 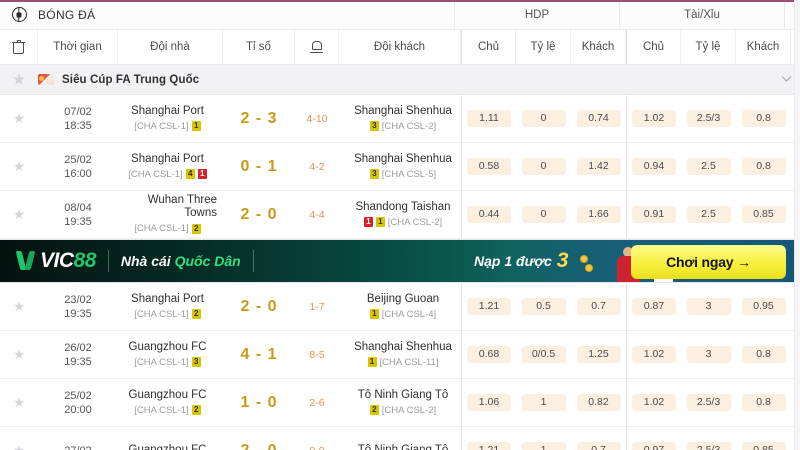 I want to click on away-team-meta: 2 [CHA CSL-2], so click(x=402, y=410).